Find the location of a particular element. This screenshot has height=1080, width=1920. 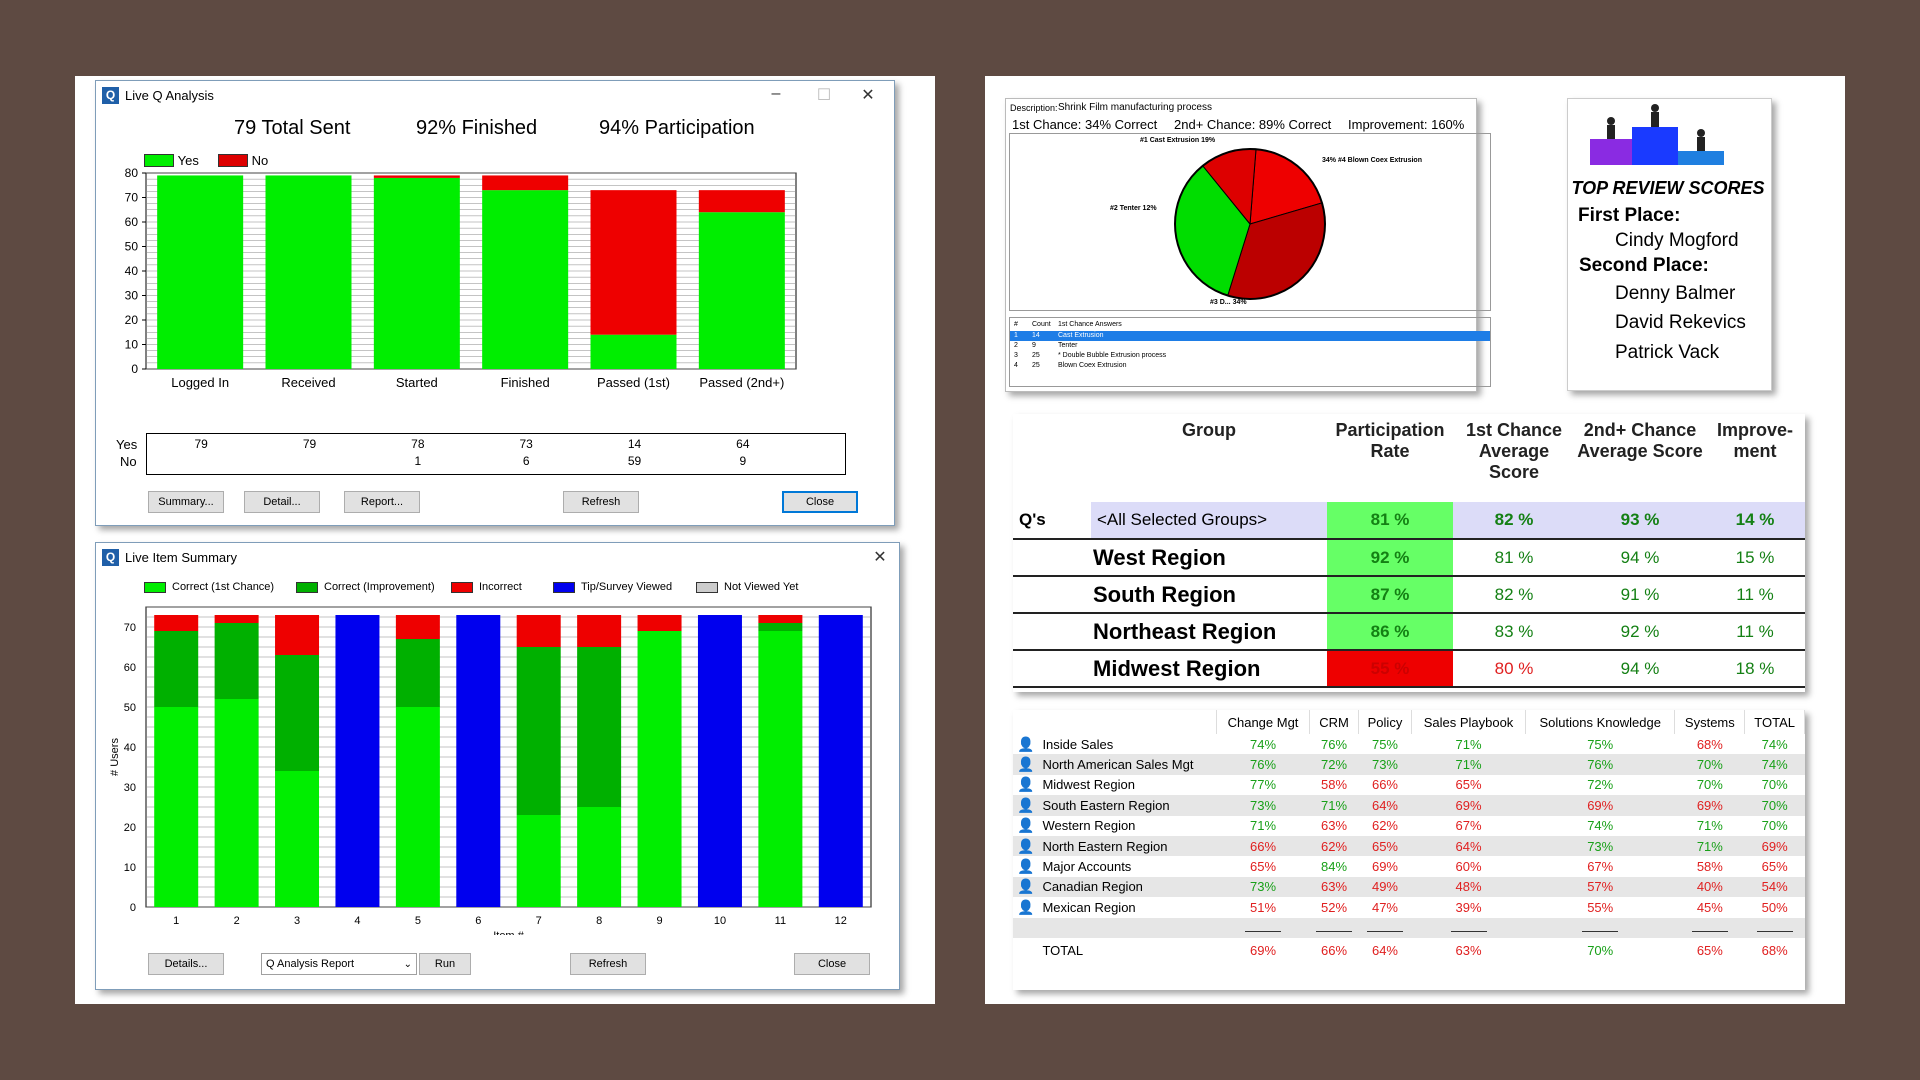

table-row: 👤 Canadian Region 73% 63% 49% 48% 57% 40% 54% is located at coordinates (1409, 887).